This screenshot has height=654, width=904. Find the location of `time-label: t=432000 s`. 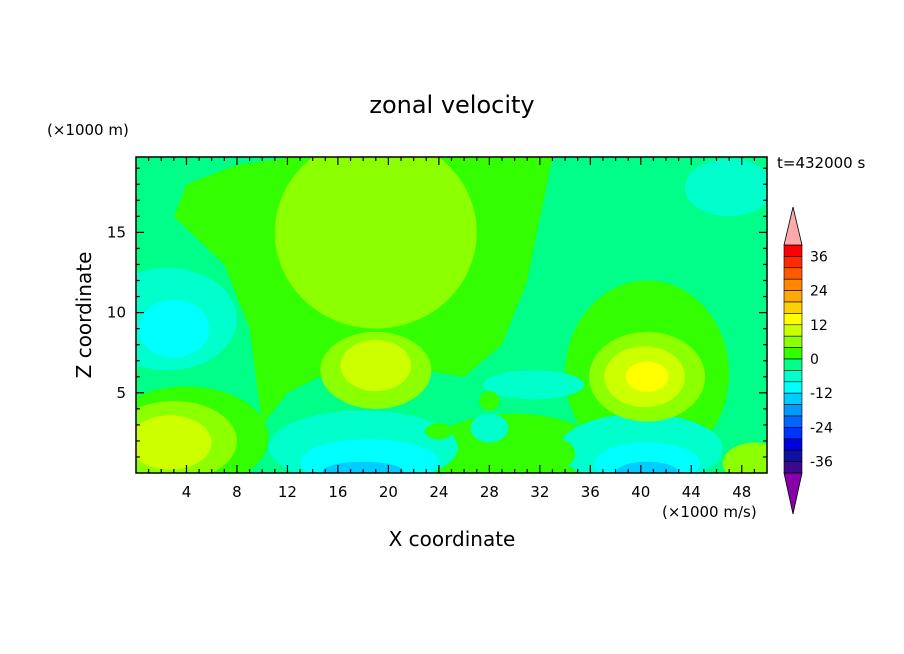

time-label: t=432000 s is located at coordinates (821, 163).